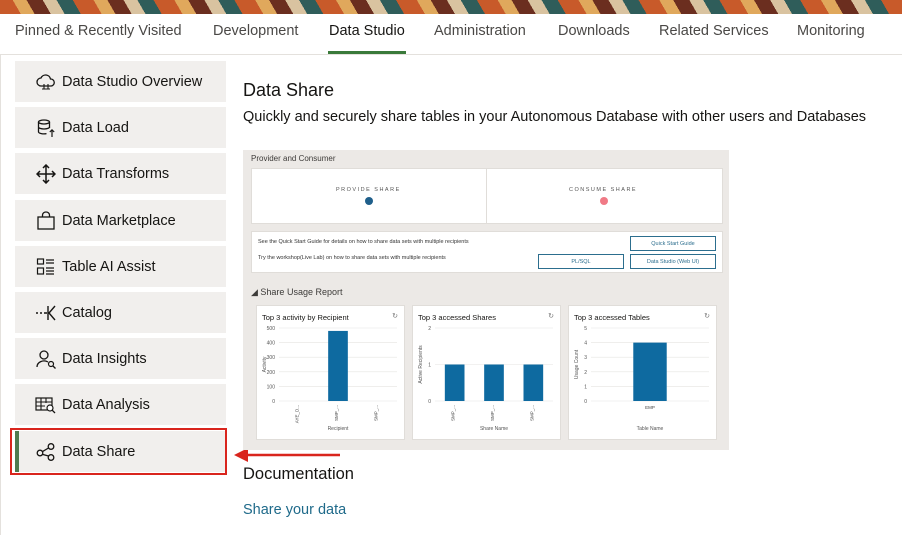  I want to click on y-axis-label: Active Recipients, so click(421, 364).